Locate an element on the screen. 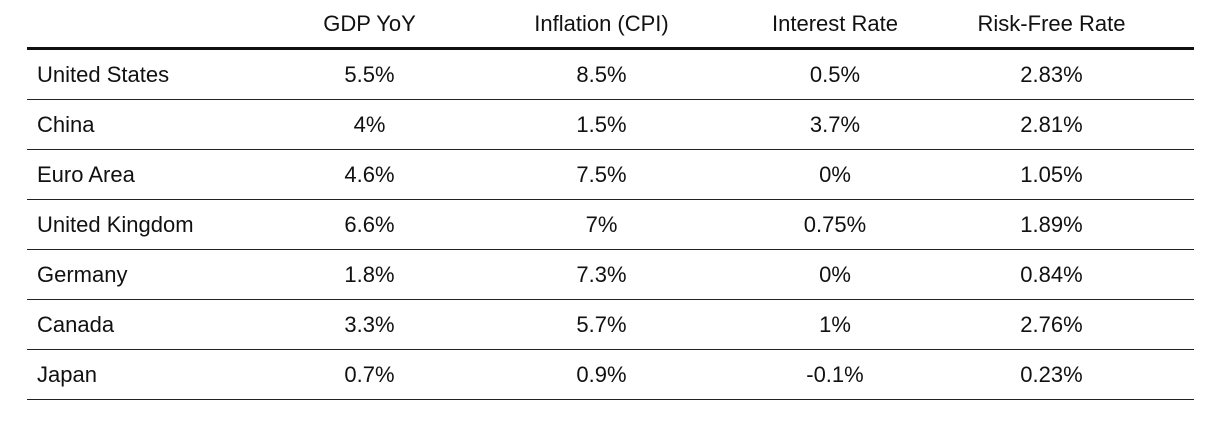 The width and height of the screenshot is (1210, 428). header-country is located at coordinates (162, 25).